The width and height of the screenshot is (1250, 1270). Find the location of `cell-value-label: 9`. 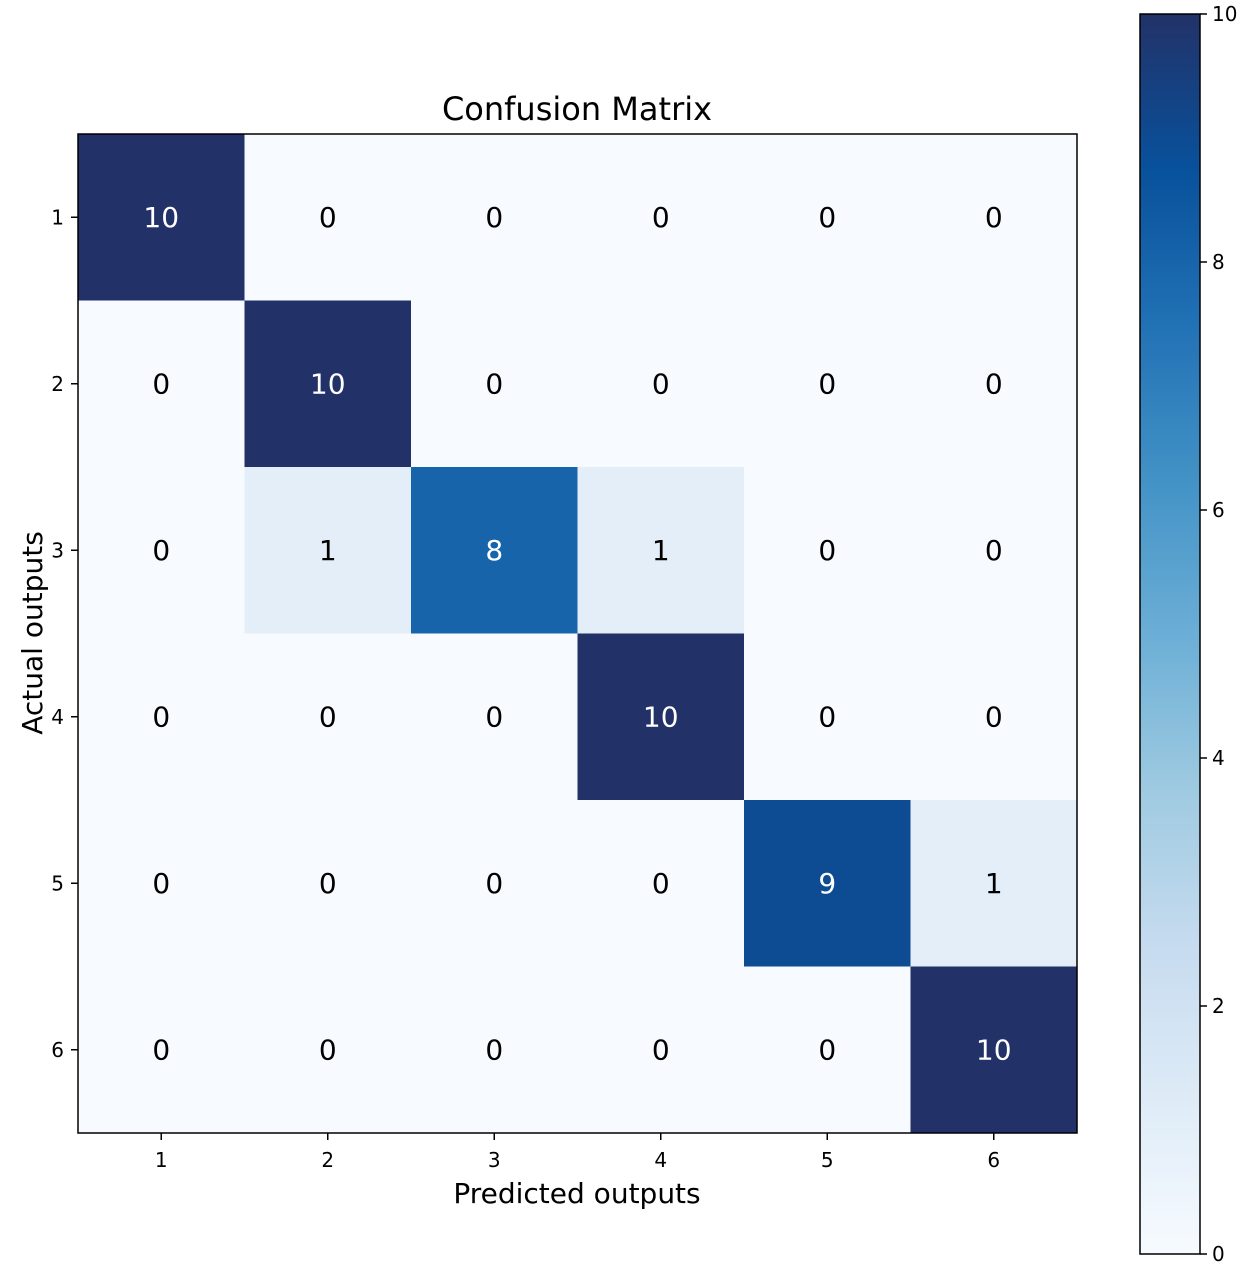

cell-value-label: 9 is located at coordinates (827, 883).